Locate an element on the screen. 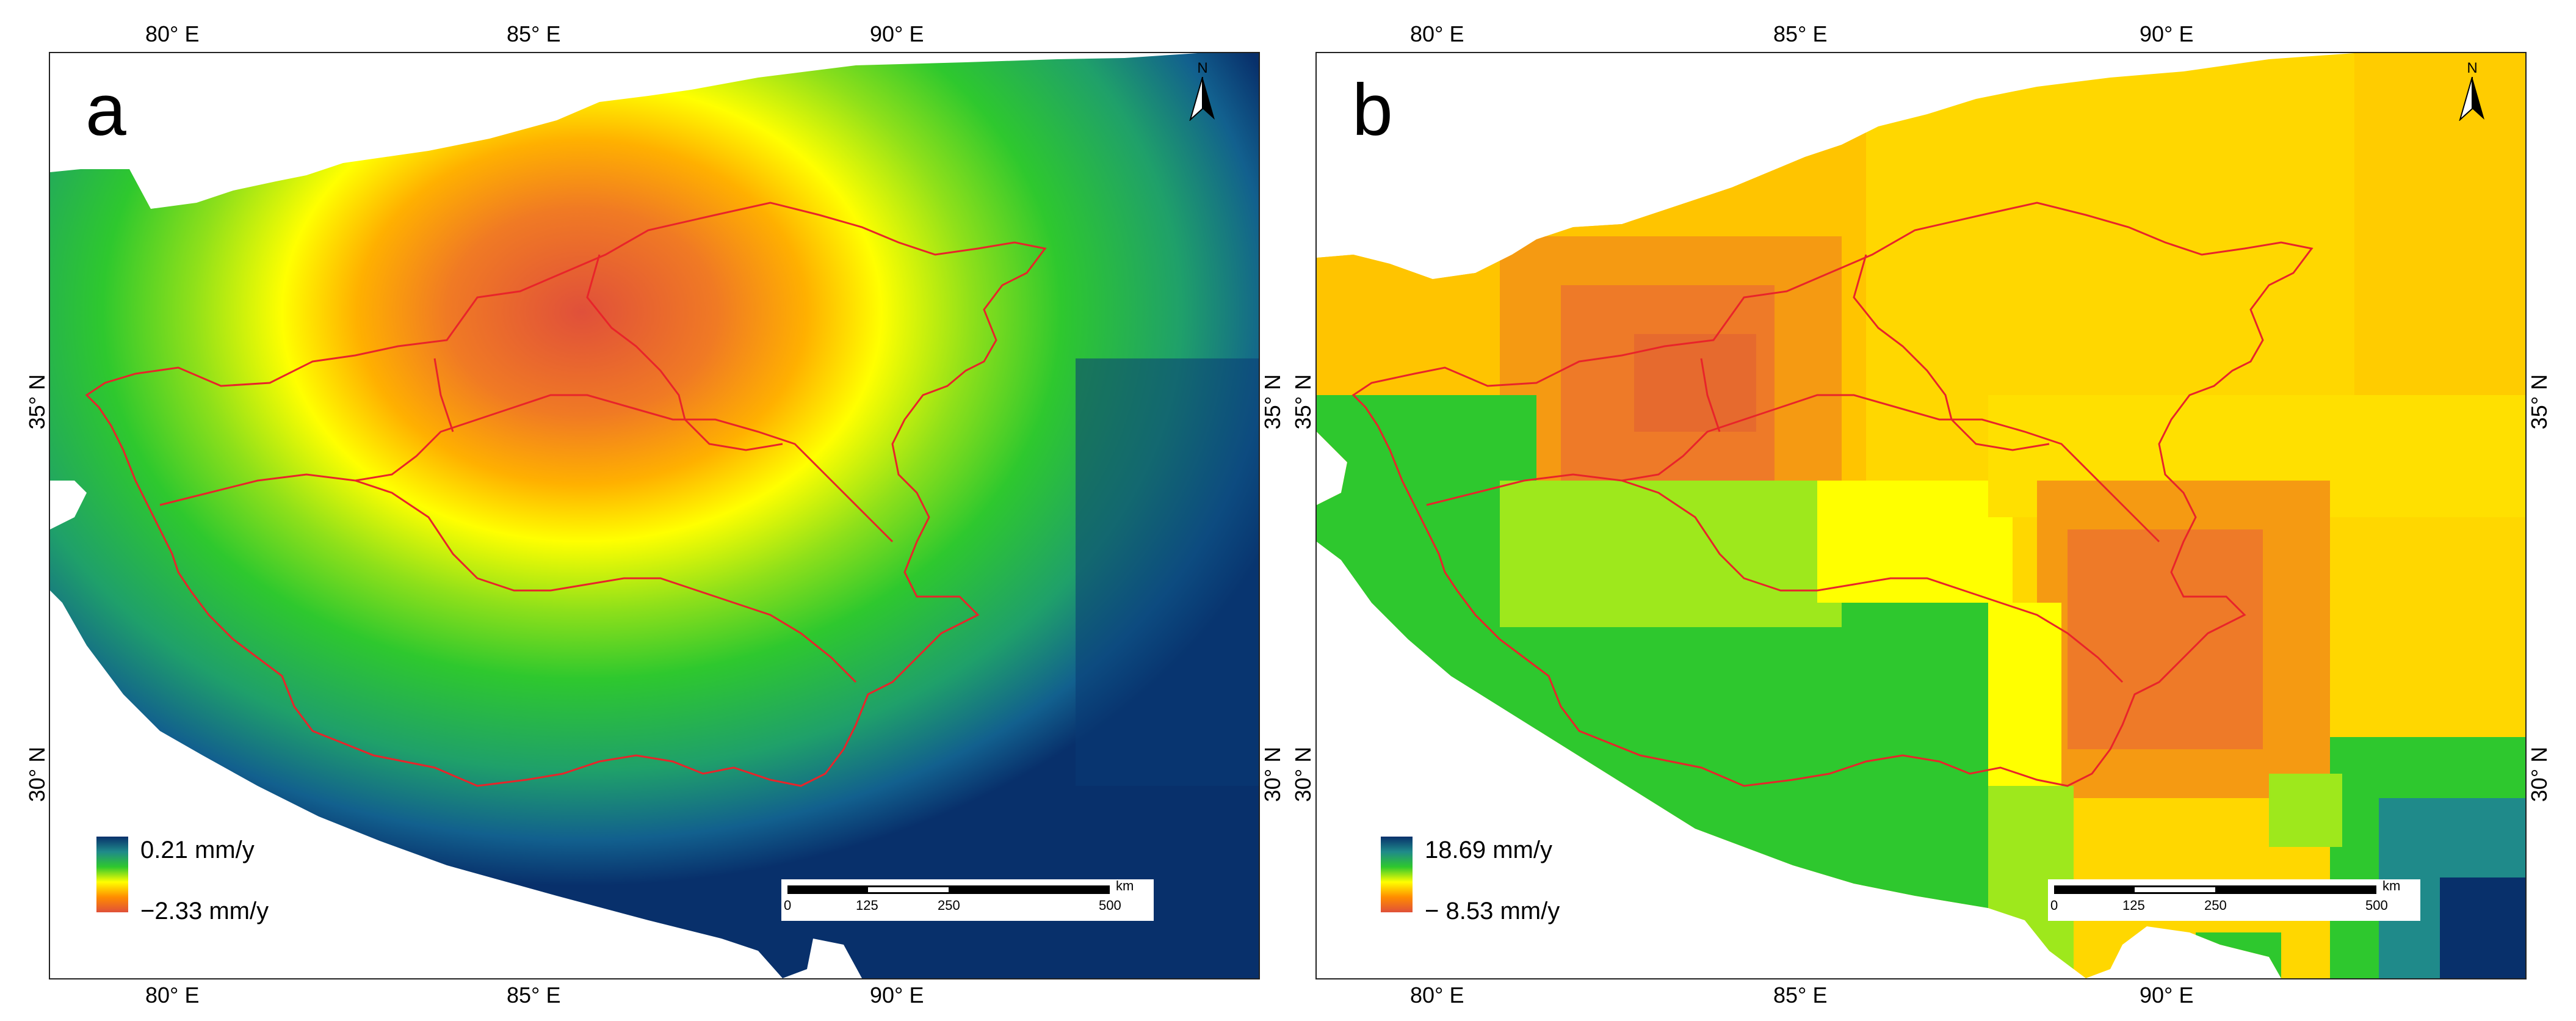 This screenshot has width=2576, height=1021. lon-label-a-bot-80: 80° E is located at coordinates (172, 995).